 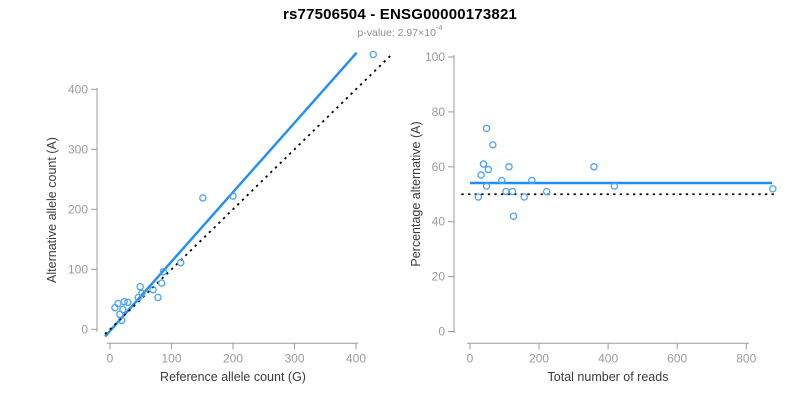 I want to click on y-axis-tick-label: 200, so click(x=78, y=209).